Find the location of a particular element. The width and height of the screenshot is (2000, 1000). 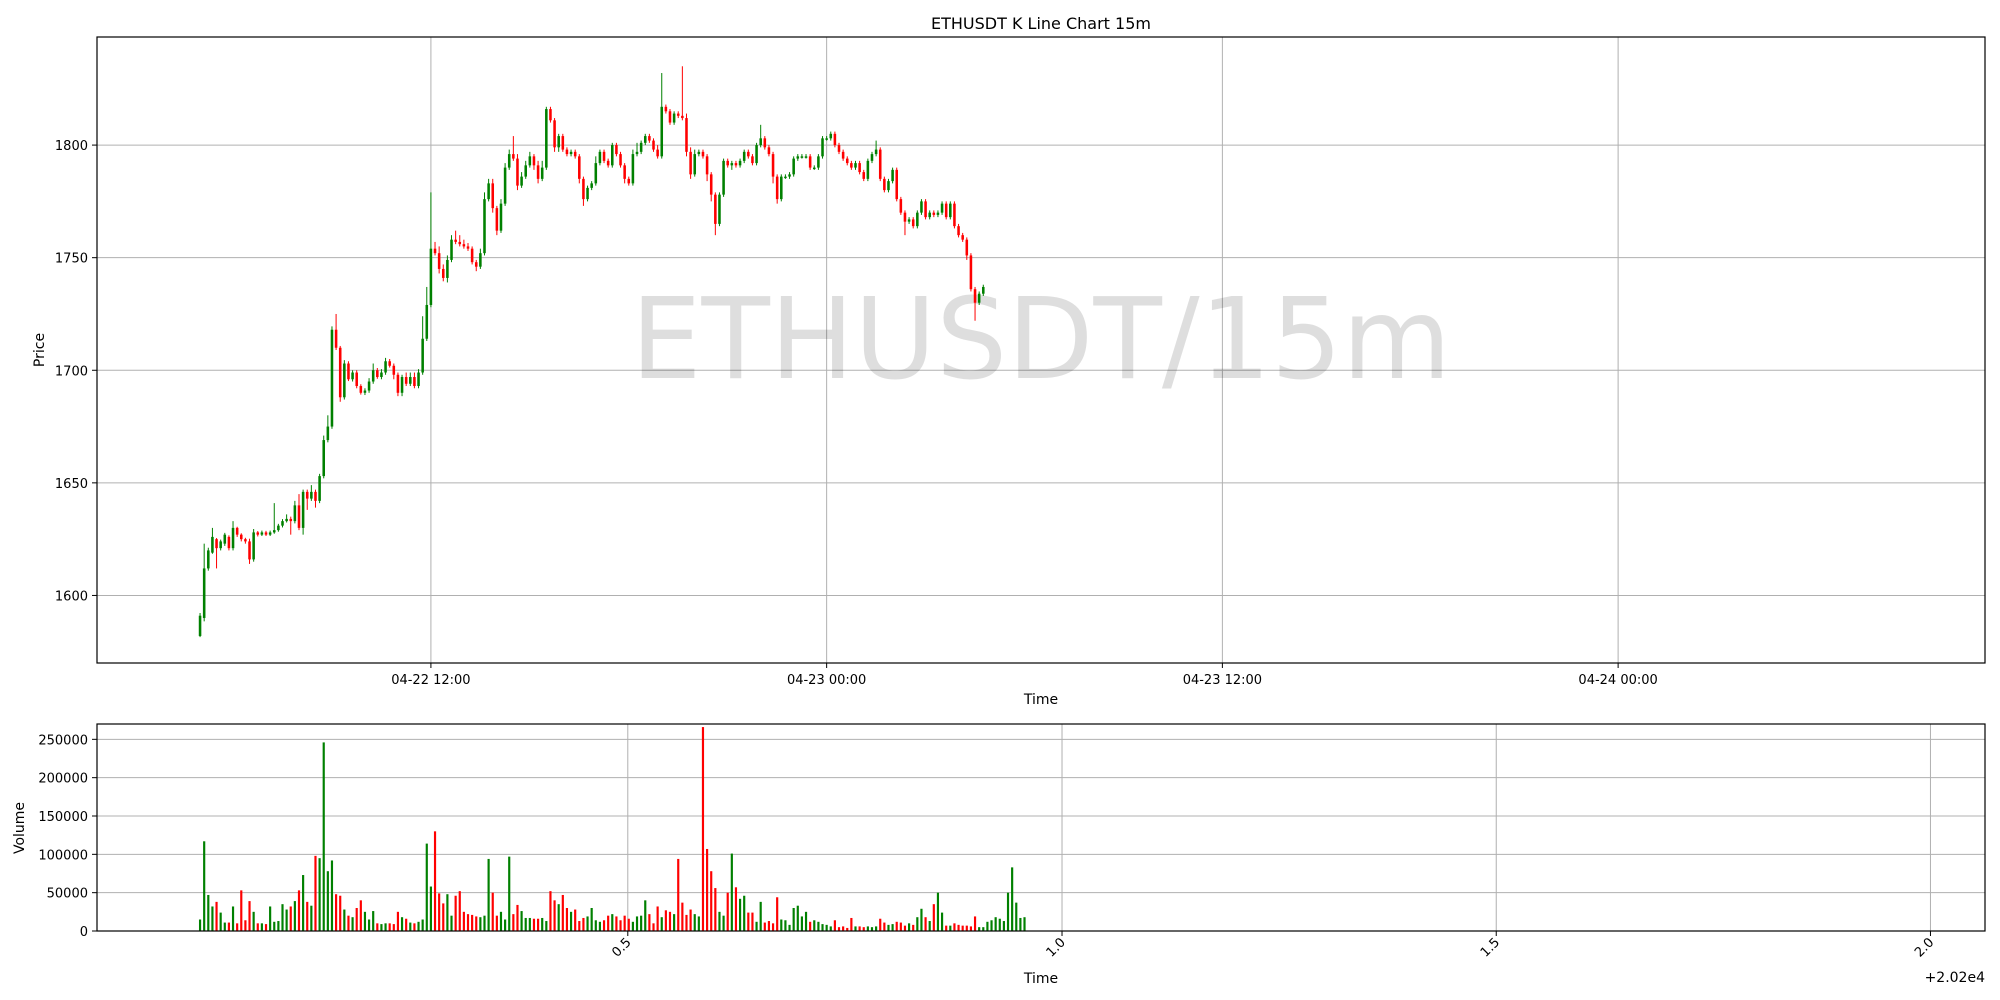

watermark-text: ETHUSDT/15m is located at coordinates (1041, 340).